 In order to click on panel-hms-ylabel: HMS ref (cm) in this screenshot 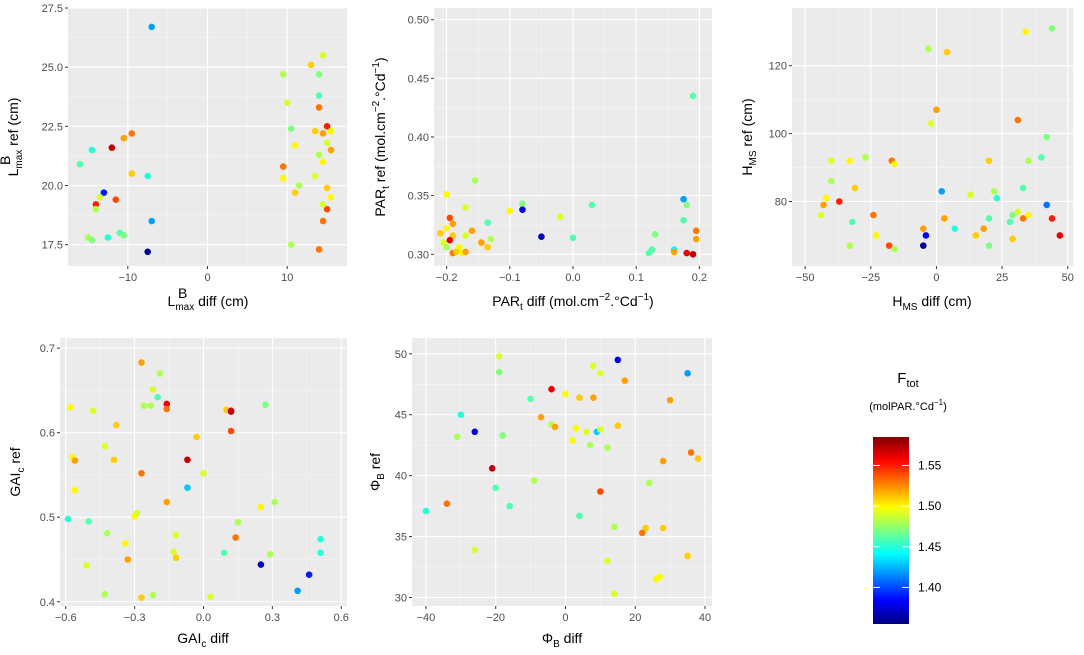, I will do `click(749, 136)`.